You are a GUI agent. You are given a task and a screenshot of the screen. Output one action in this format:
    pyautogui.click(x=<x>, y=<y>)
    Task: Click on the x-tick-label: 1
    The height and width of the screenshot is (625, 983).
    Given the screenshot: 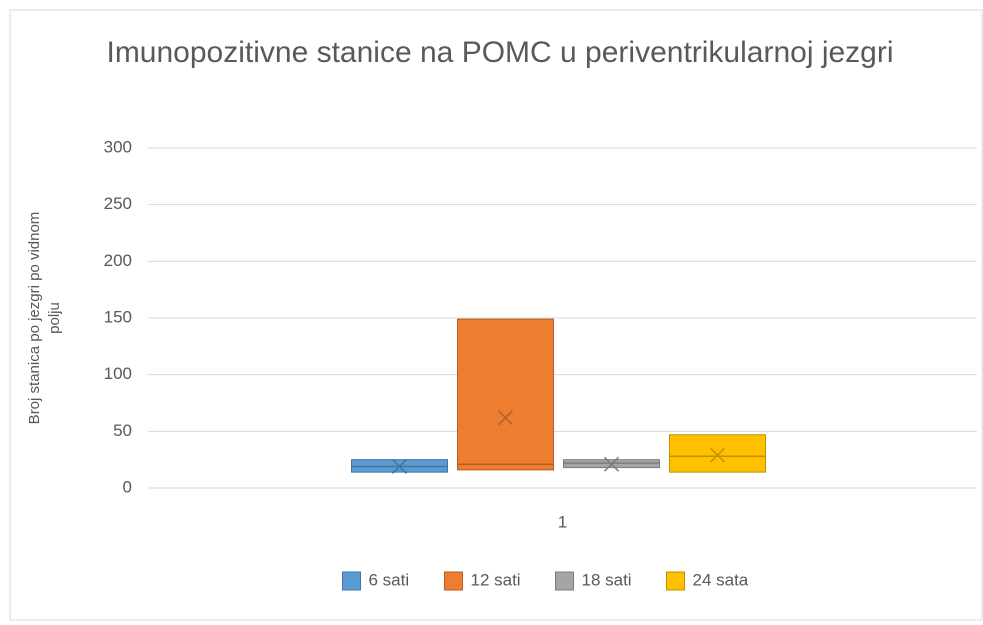 What is the action you would take?
    pyautogui.click(x=562, y=521)
    